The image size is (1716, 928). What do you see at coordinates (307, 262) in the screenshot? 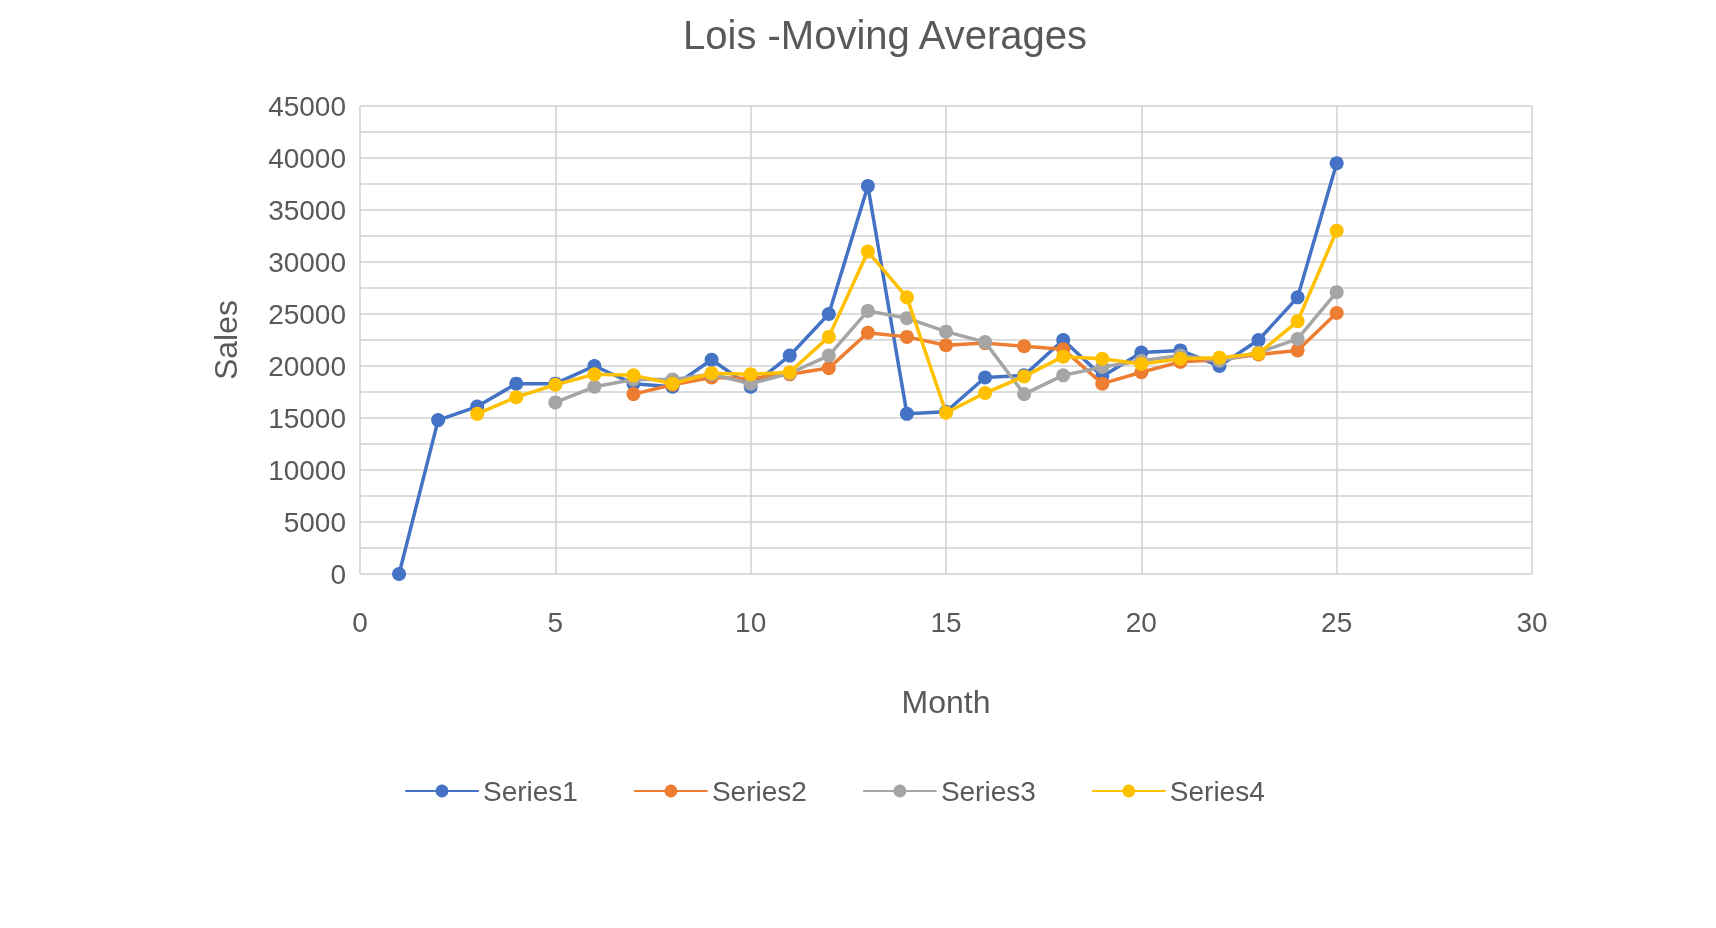
I see `y-tick-label: 30000` at bounding box center [307, 262].